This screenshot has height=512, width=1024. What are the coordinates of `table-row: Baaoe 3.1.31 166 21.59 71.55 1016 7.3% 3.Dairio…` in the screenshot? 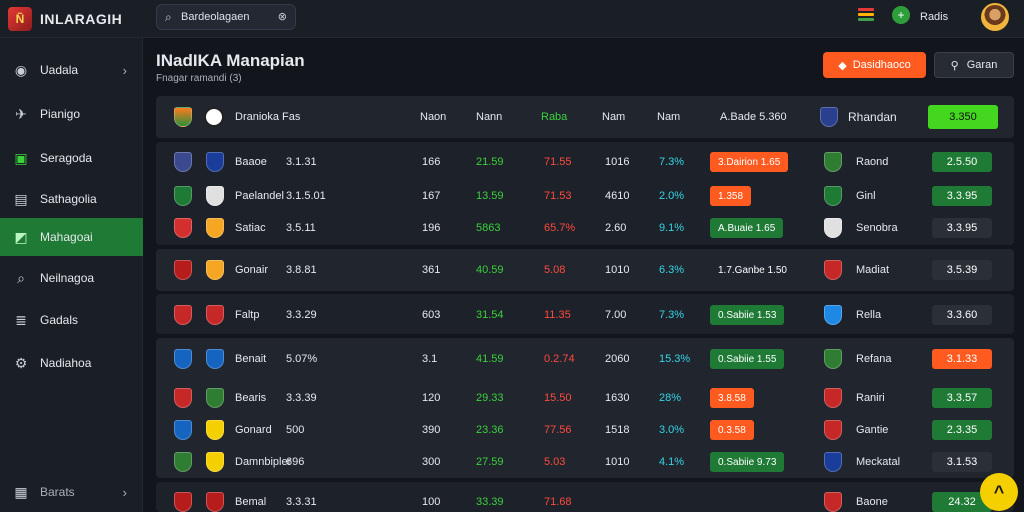 It's located at (585, 162).